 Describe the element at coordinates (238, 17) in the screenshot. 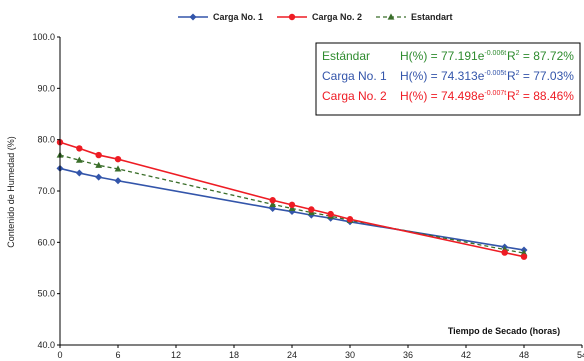

I see `legend-label: Carga No. 1` at that location.